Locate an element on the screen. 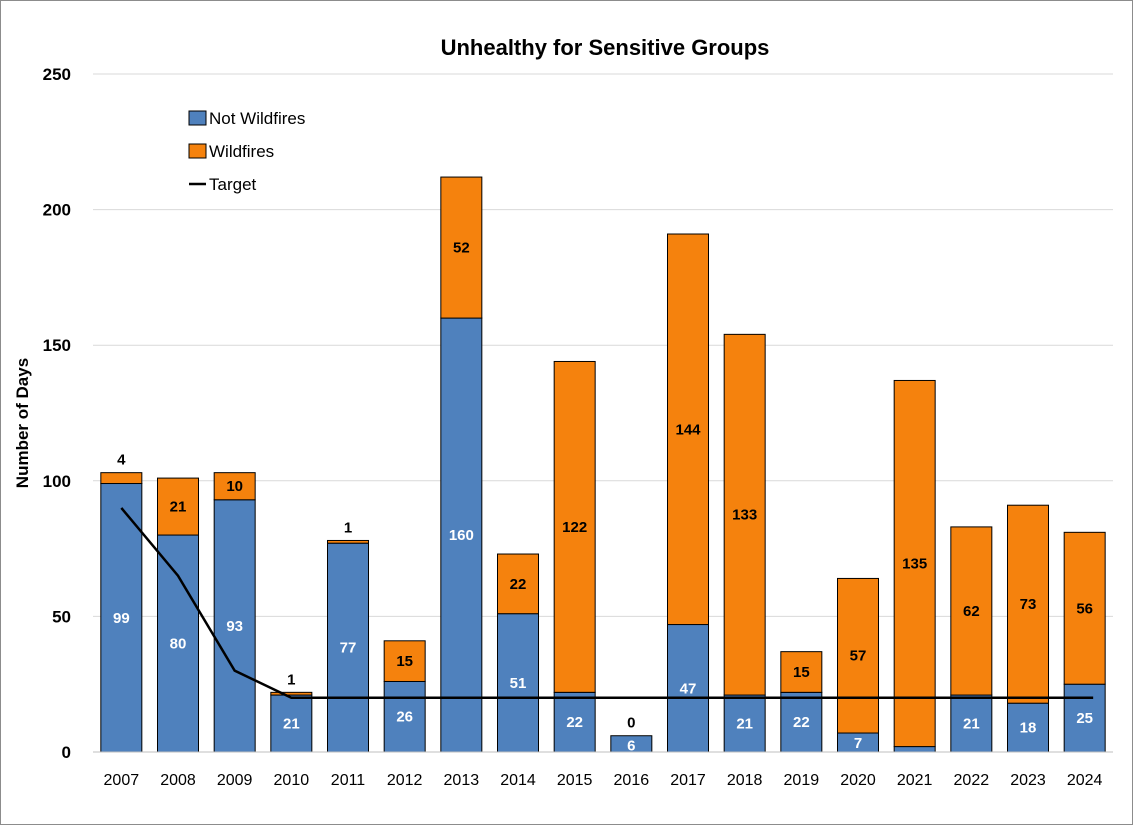 This screenshot has width=1133, height=825. x-tick-label: 2011 is located at coordinates (348, 780).